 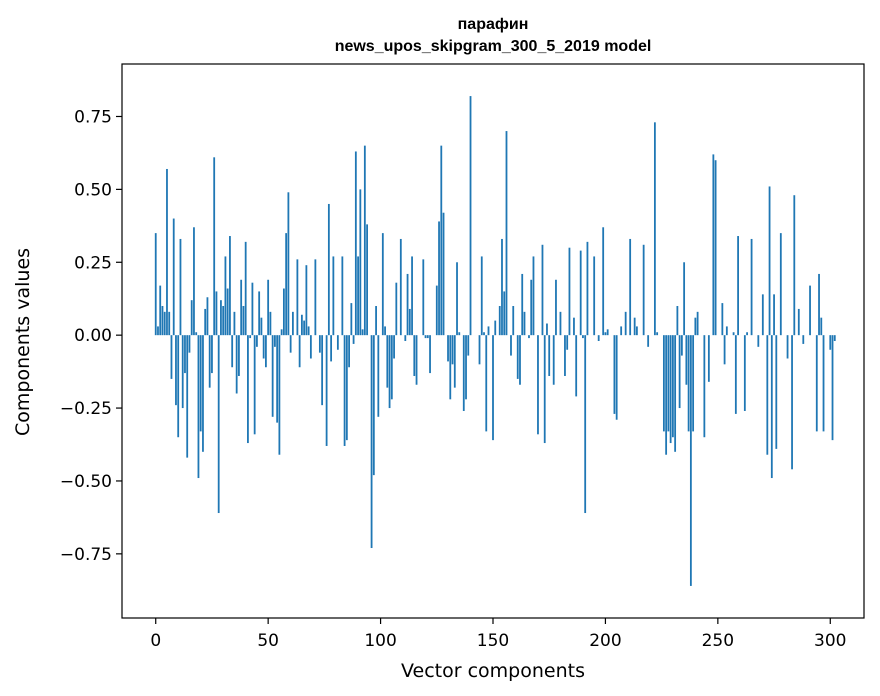 I want to click on chart-subtitle: news_upos_skipgram_300_5_2019 model, so click(x=493, y=46).